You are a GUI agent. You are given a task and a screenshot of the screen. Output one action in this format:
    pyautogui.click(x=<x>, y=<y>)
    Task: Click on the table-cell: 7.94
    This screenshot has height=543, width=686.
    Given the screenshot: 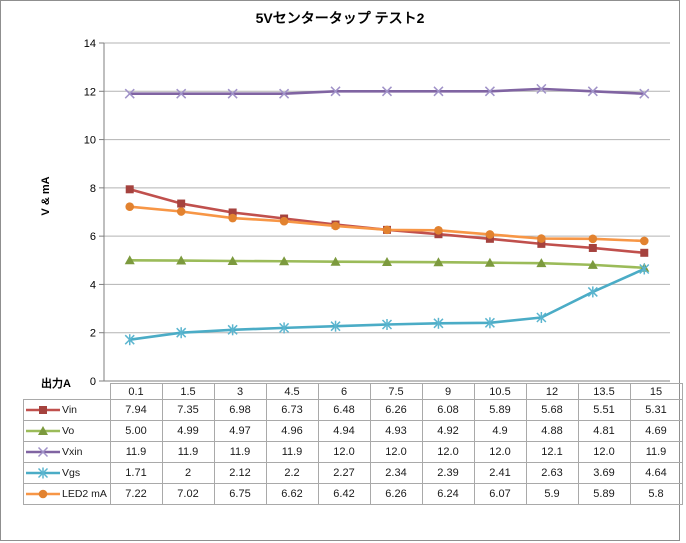 What is the action you would take?
    pyautogui.click(x=136, y=410)
    